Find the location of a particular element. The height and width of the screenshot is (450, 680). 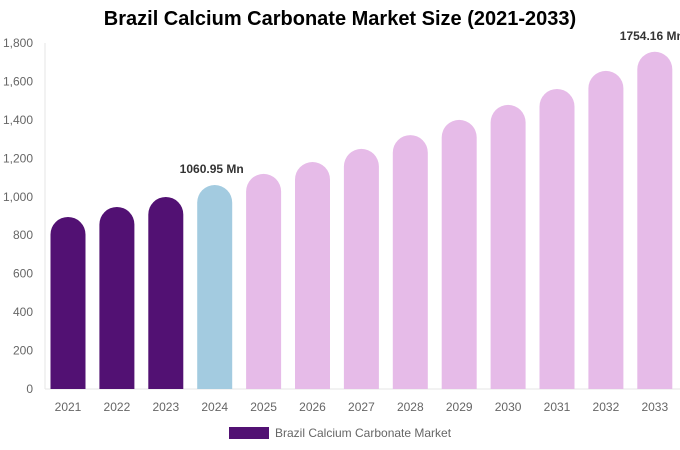

x-tick-label: 2022 is located at coordinates (117, 407).